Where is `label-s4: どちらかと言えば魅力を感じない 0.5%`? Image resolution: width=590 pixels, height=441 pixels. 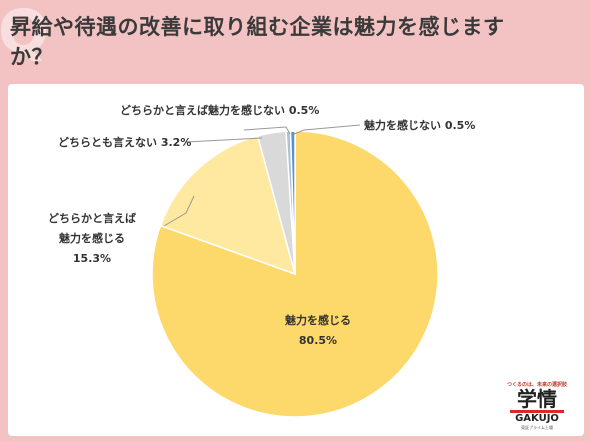 label-s4: どちらかと言えば魅力を感じない 0.5% is located at coordinates (219, 110).